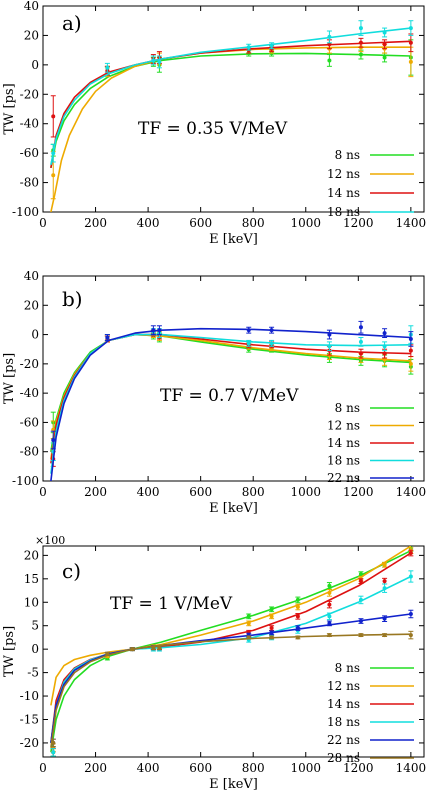 This screenshot has height=805, width=431. I want to click on tf-annotation: TF = 0.35 V/MeV, so click(213, 129).